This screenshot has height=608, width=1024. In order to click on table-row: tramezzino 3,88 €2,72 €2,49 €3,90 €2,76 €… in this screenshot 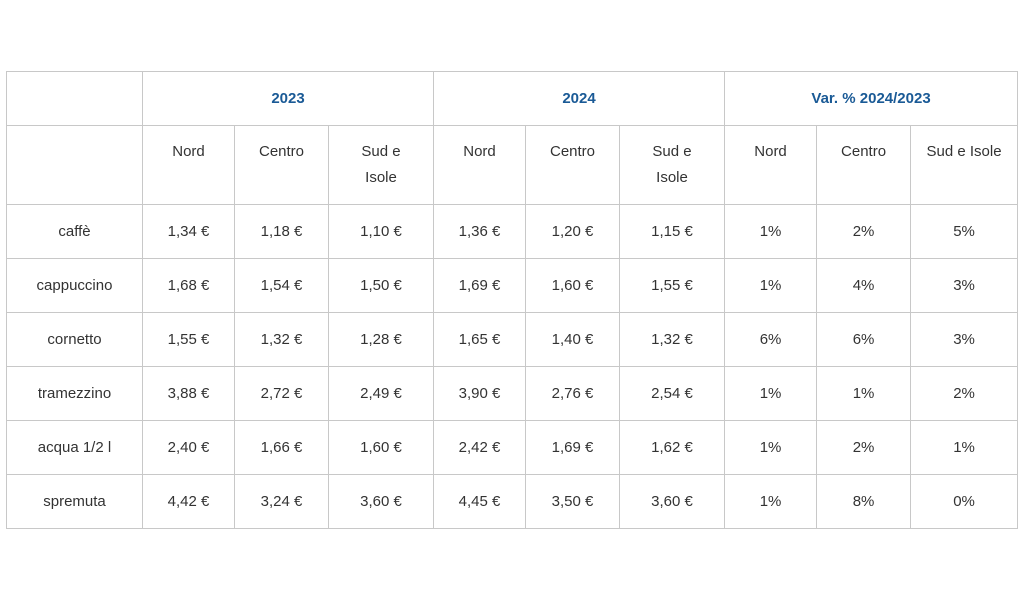, I will do `click(512, 393)`.